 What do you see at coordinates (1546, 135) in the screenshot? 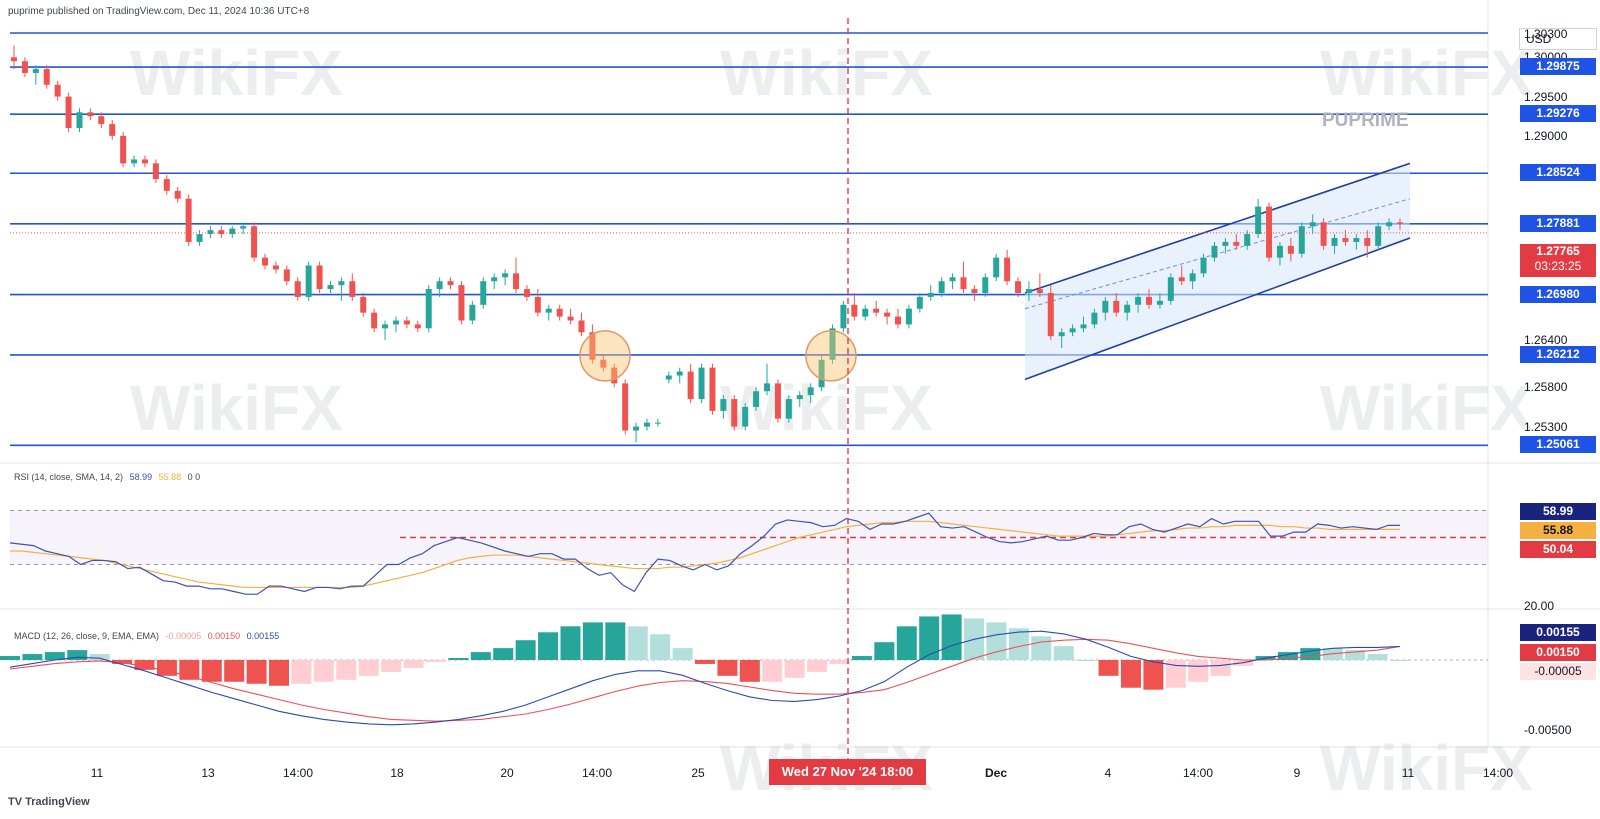
I see `price-tick: 1.29000` at bounding box center [1546, 135].